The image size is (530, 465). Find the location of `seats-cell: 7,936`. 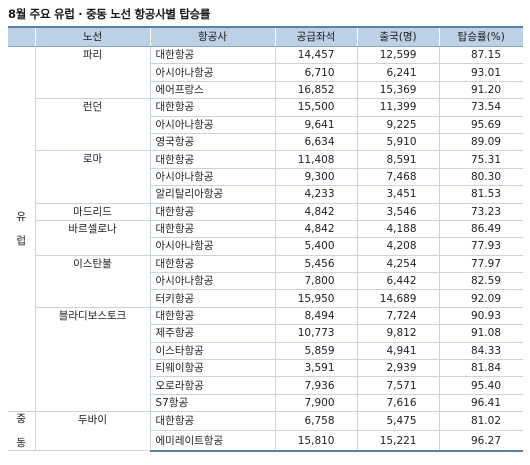

seats-cell: 7,936 is located at coordinates (316, 385).